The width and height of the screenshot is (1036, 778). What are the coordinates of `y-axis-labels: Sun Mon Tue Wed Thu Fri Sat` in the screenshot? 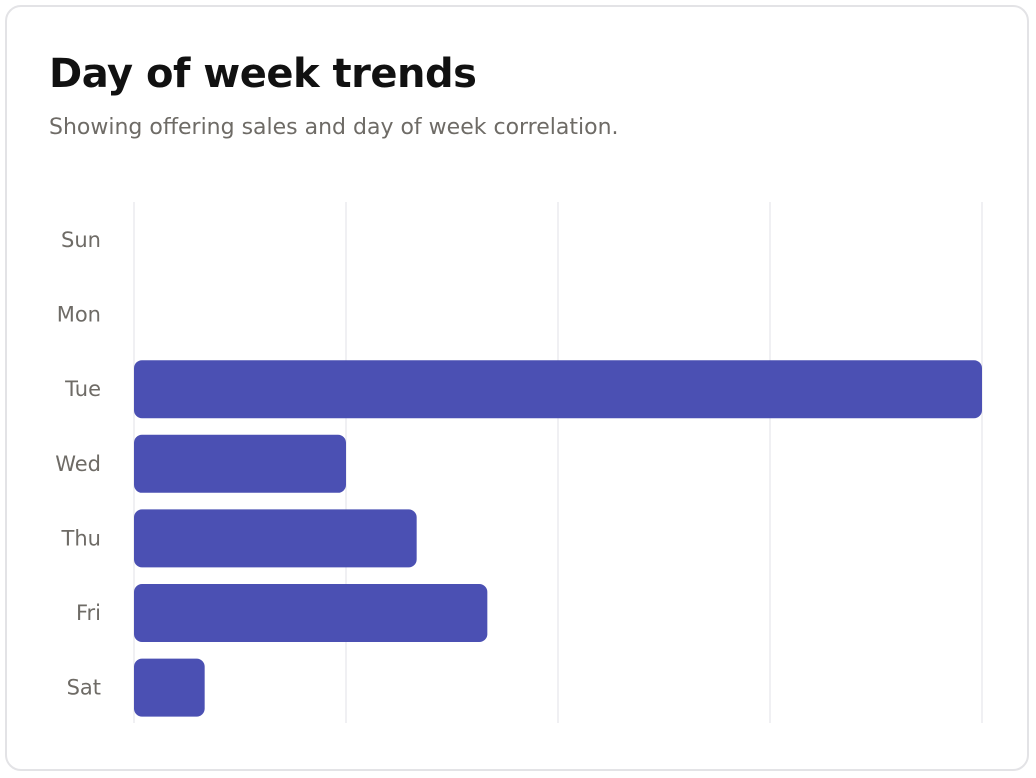 It's located at (78, 464).